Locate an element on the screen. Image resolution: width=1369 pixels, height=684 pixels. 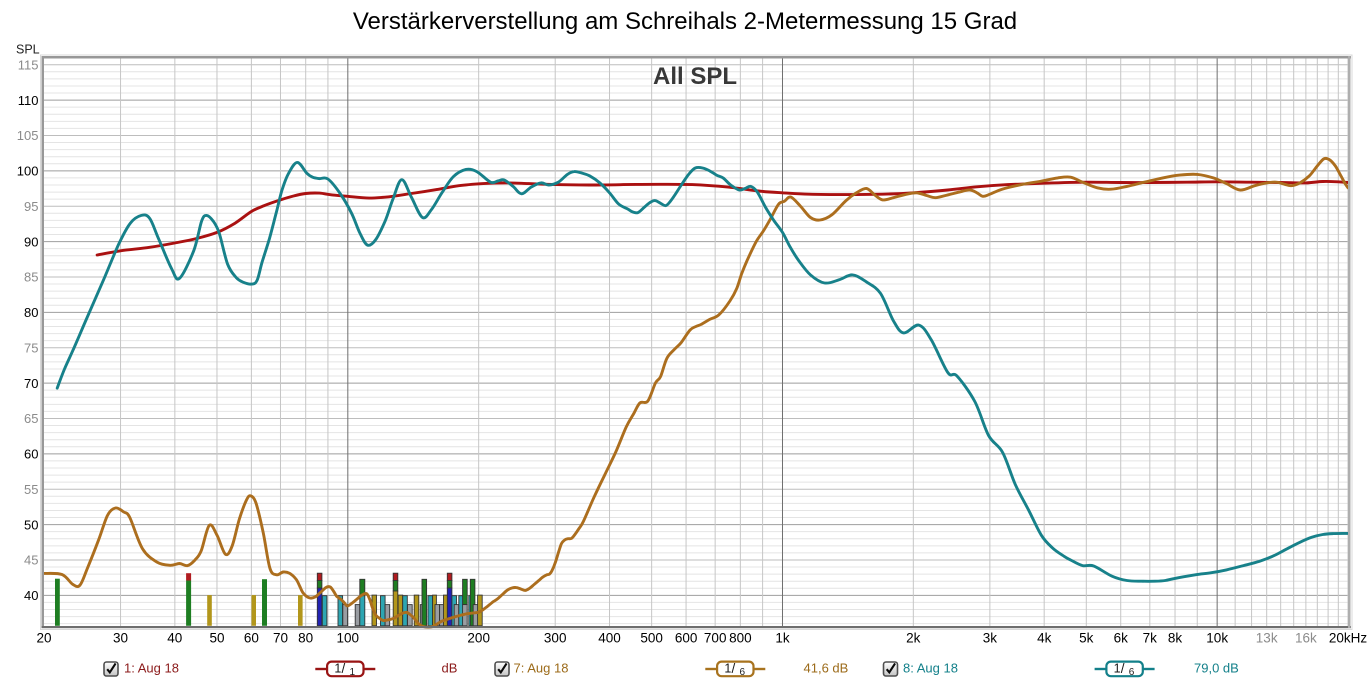
svg-text: 200 is located at coordinates (478, 637).